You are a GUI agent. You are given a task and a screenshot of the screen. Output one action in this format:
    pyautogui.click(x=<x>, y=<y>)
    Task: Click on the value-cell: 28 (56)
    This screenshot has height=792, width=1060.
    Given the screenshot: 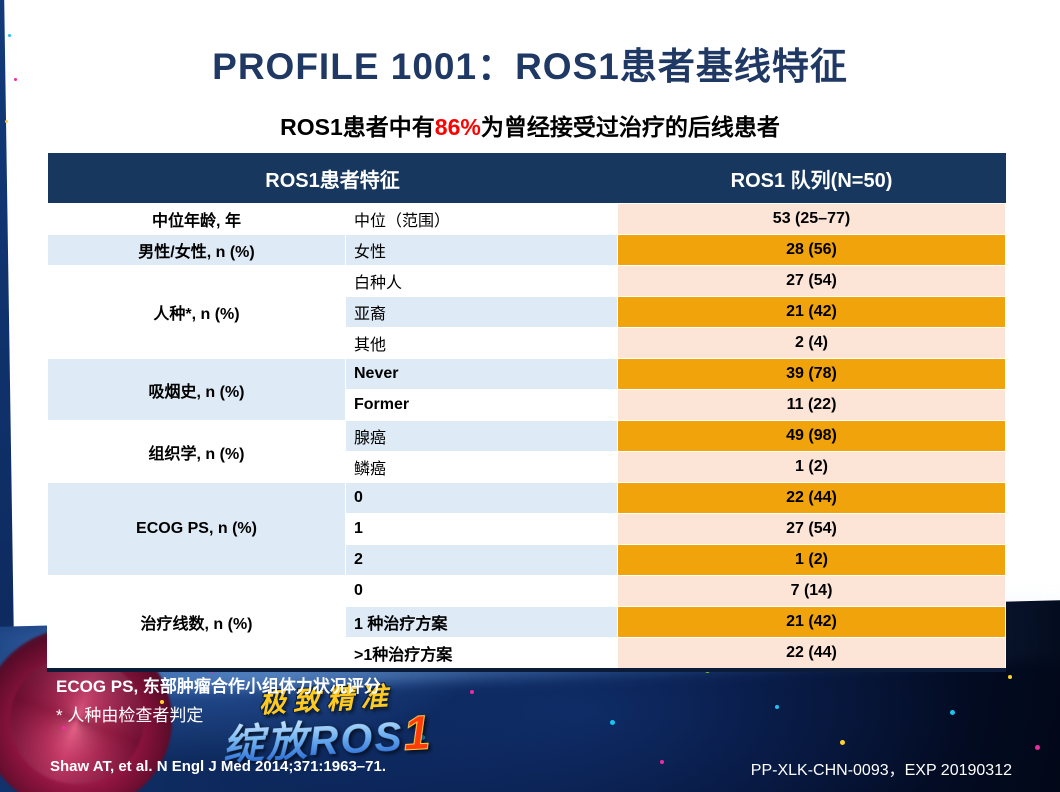 What is the action you would take?
    pyautogui.click(x=811, y=250)
    